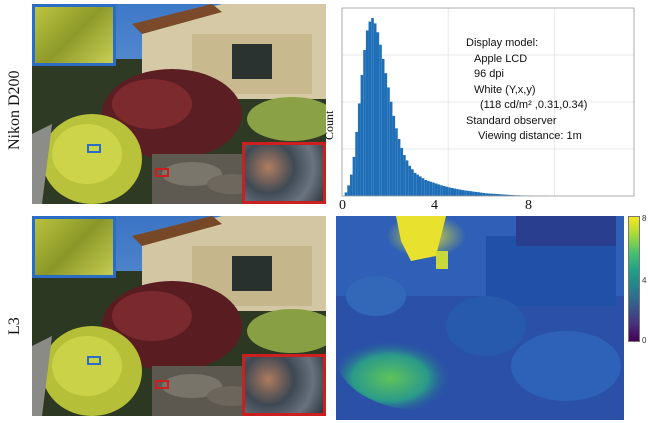 The image size is (648, 423). What do you see at coordinates (489, 74) in the screenshot?
I see `legend-line: 96 dpi` at bounding box center [489, 74].